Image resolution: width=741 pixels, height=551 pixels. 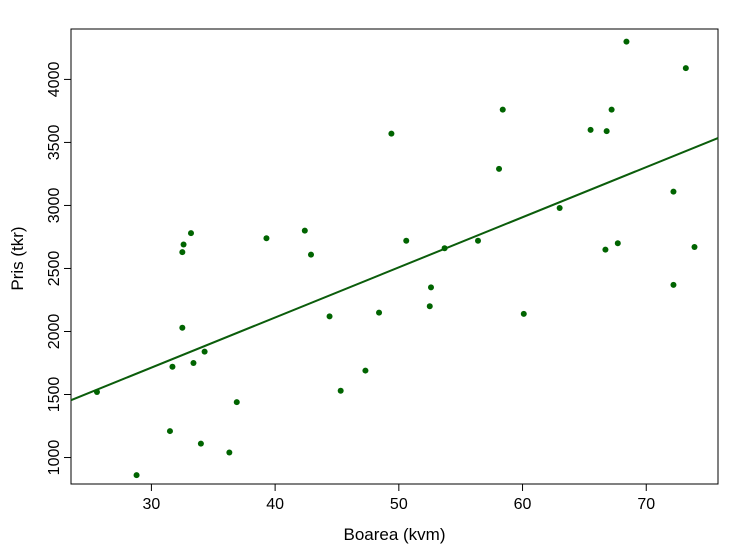 What do you see at coordinates (54, 269) in the screenshot?
I see `y-tick-label: 2500` at bounding box center [54, 269].